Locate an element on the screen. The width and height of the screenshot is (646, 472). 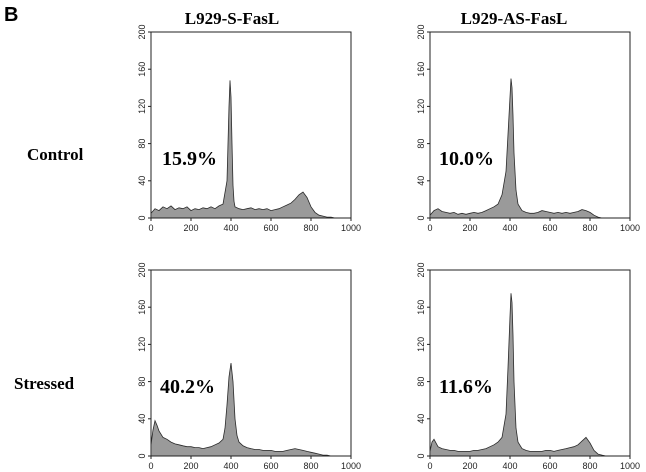
row-label-stressed: Stressed is located at coordinates (44, 383).